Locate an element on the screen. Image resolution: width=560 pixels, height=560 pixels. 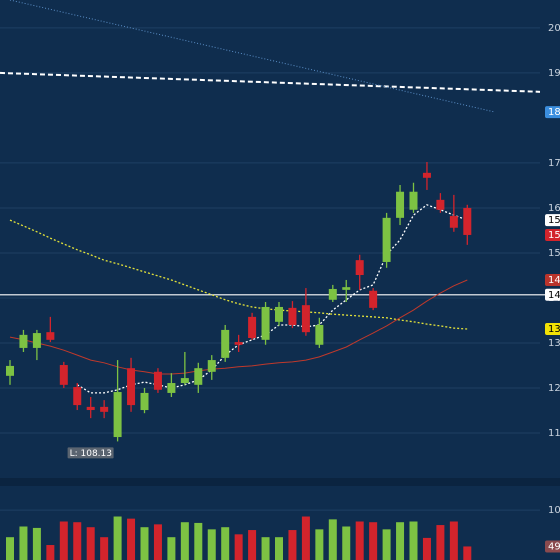
y-tick-label: 15 is located at coordinates (554, 253).